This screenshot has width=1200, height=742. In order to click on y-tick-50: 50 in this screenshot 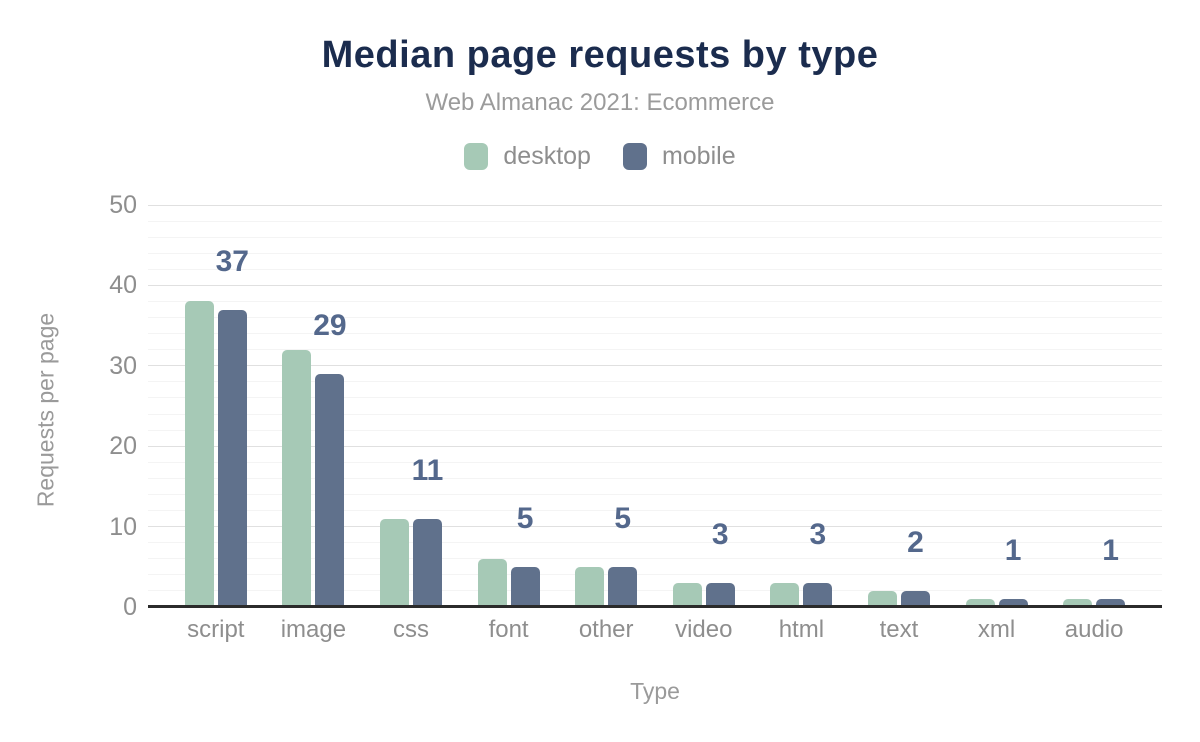, I will do `click(123, 205)`.